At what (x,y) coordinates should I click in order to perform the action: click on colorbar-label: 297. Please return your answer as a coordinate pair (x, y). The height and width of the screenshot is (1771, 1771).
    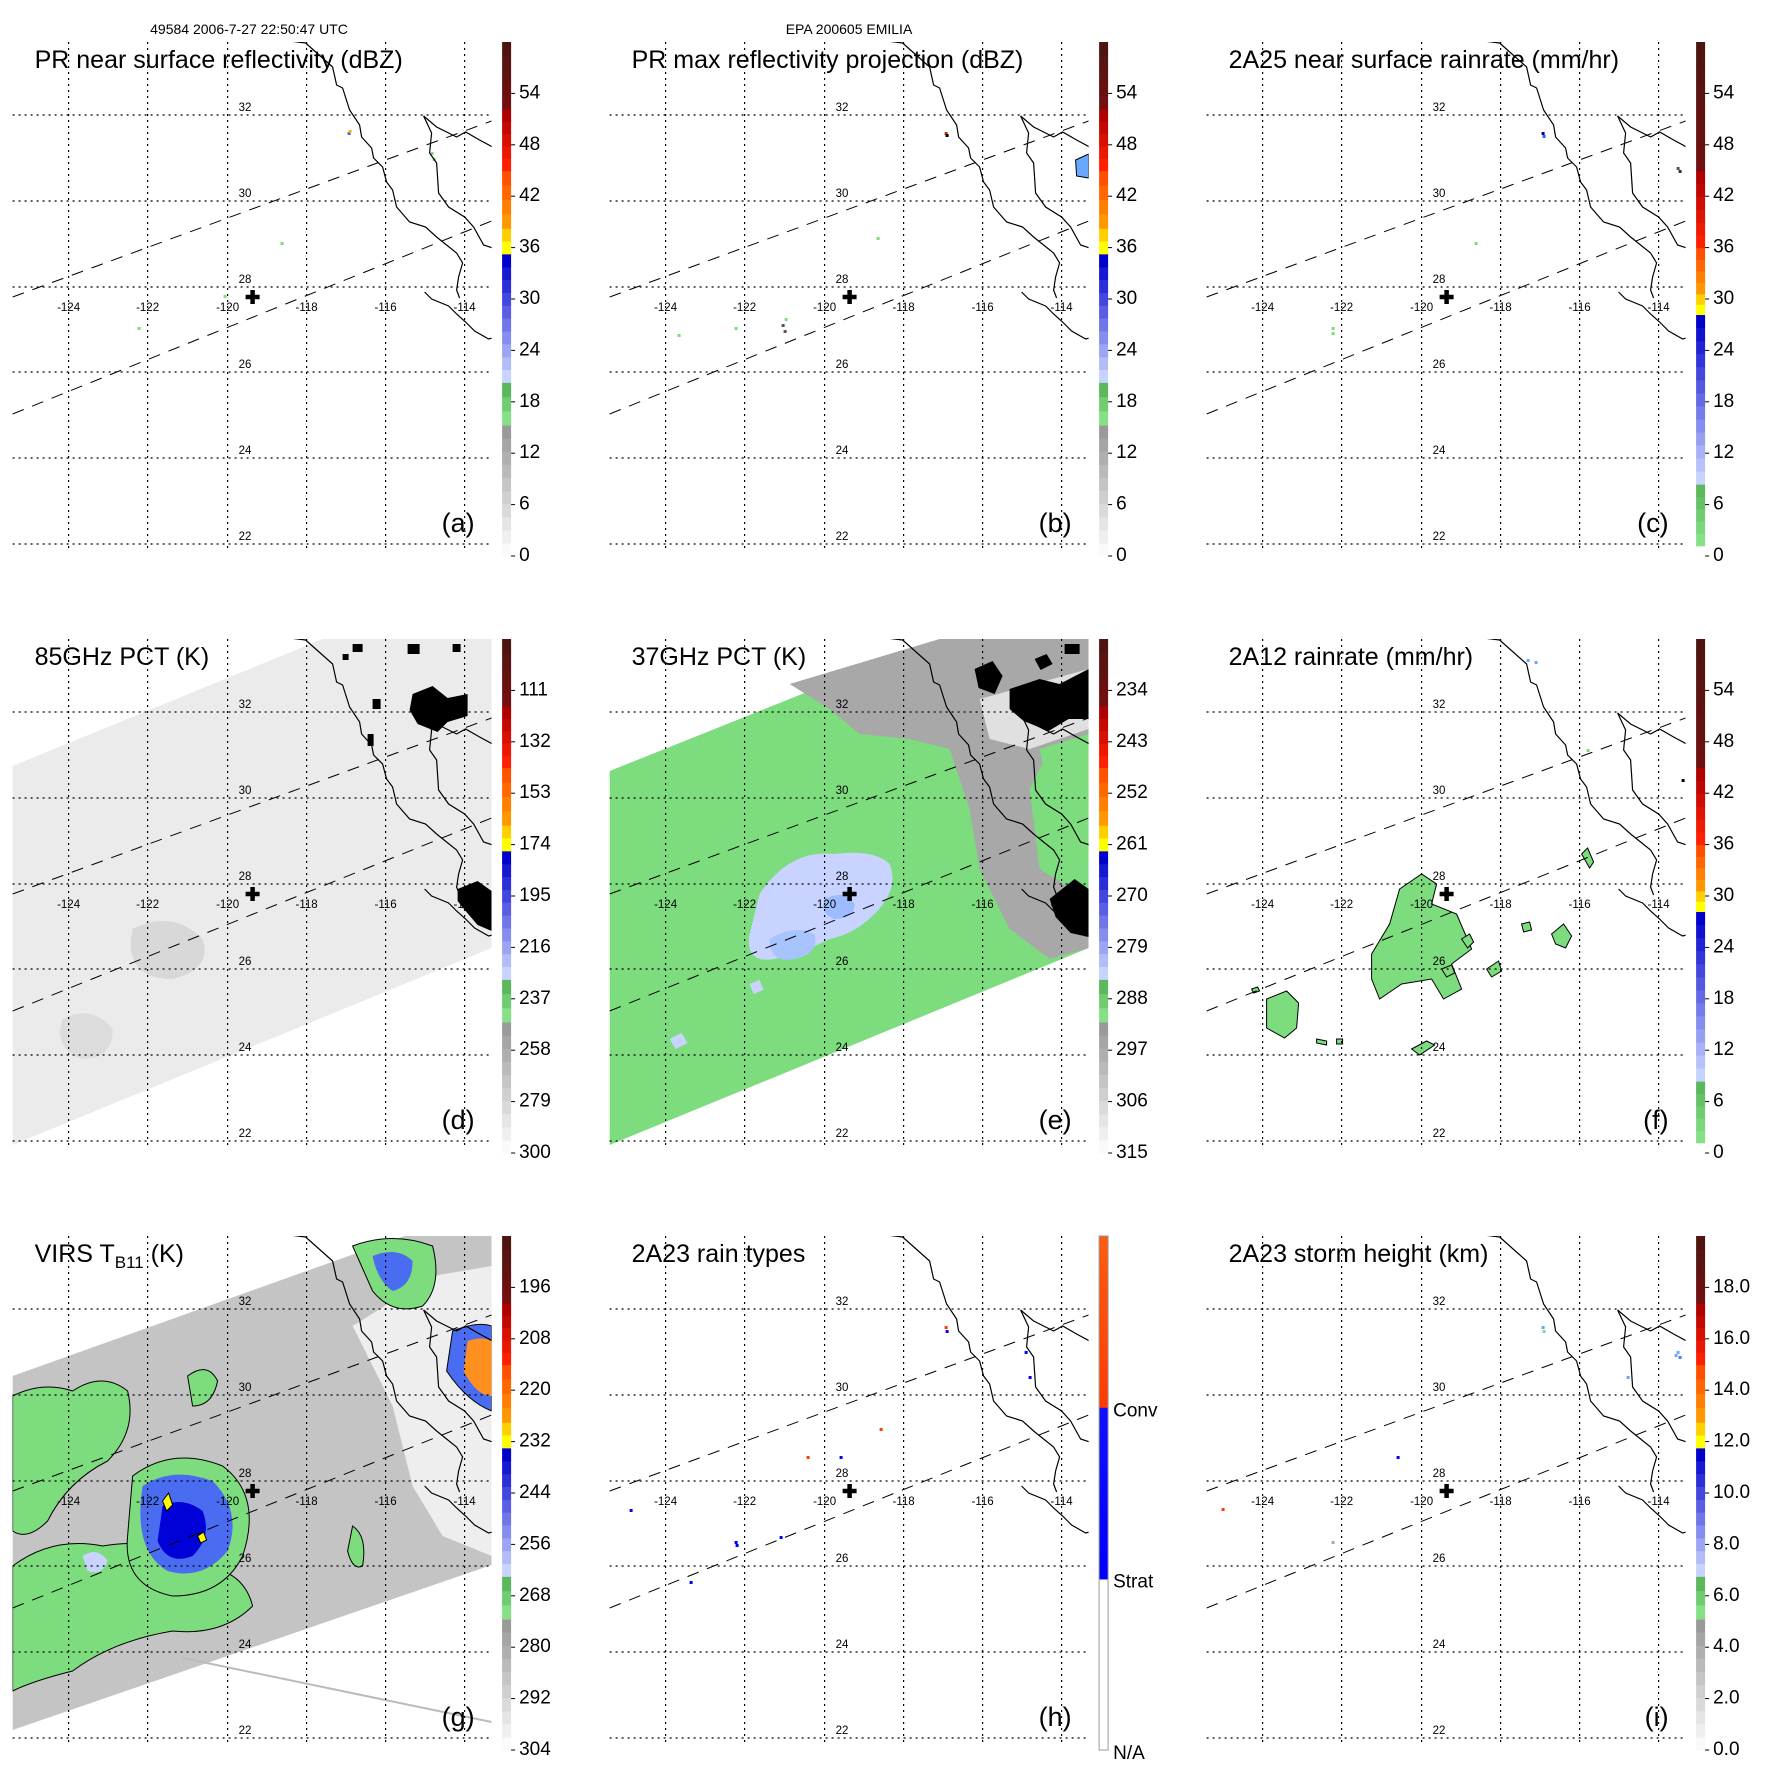
    Looking at the image, I should click on (1132, 1049).